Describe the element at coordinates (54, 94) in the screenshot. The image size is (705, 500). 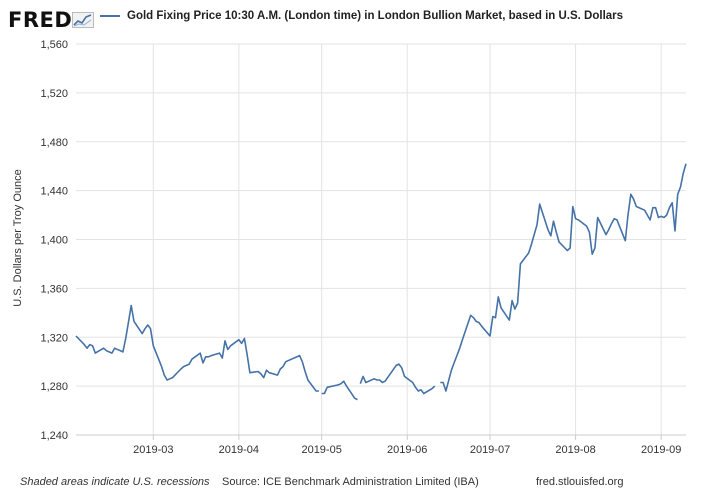
I see `y-tick-label: 1,520` at that location.